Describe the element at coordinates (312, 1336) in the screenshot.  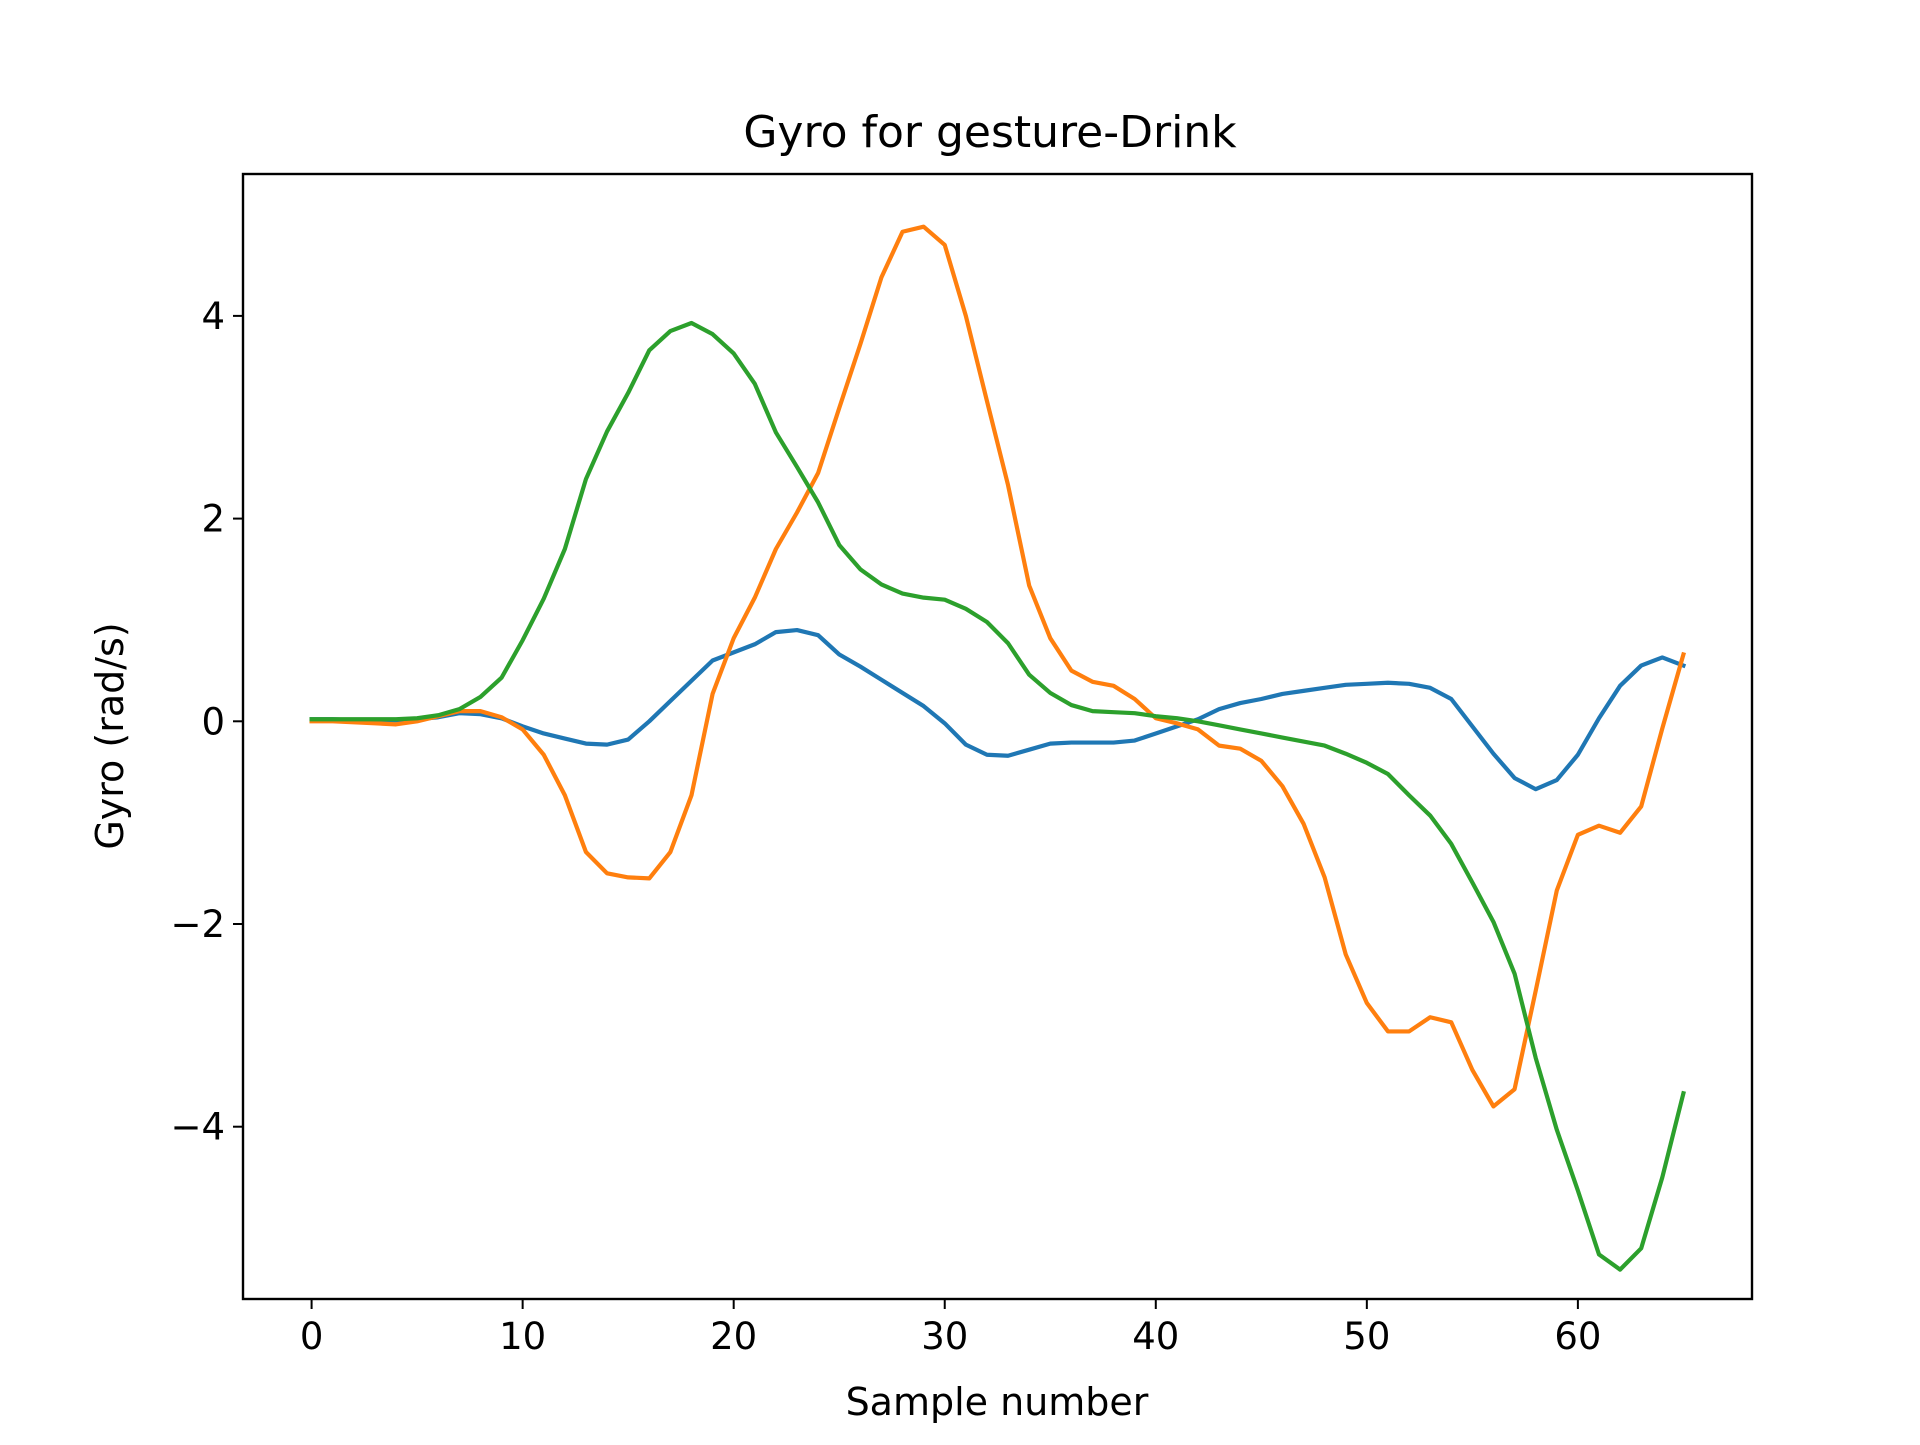
I see `x-tick-label: 0` at that location.